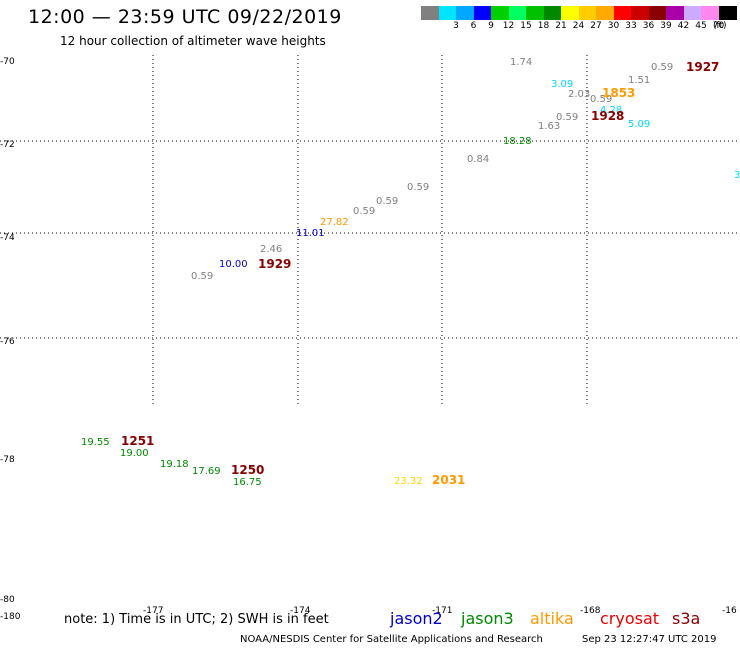 This screenshot has height=650, width=740. I want to click on wave-height-label: 5.09, so click(639, 124).